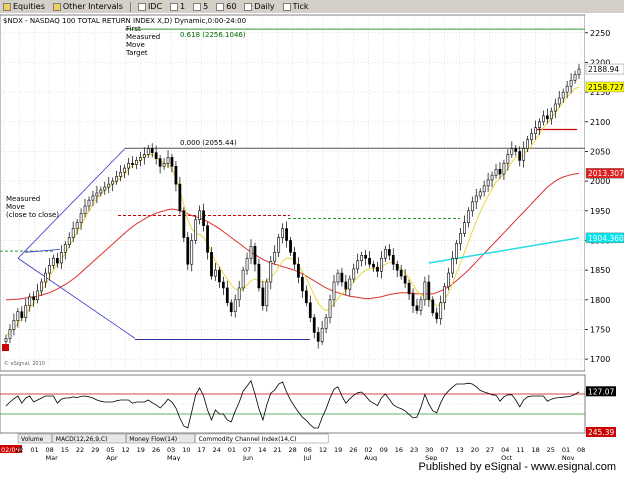 This screenshot has width=624, height=477. What do you see at coordinates (460, 450) in the screenshot?
I see `date-tick-label: 13` at bounding box center [460, 450].